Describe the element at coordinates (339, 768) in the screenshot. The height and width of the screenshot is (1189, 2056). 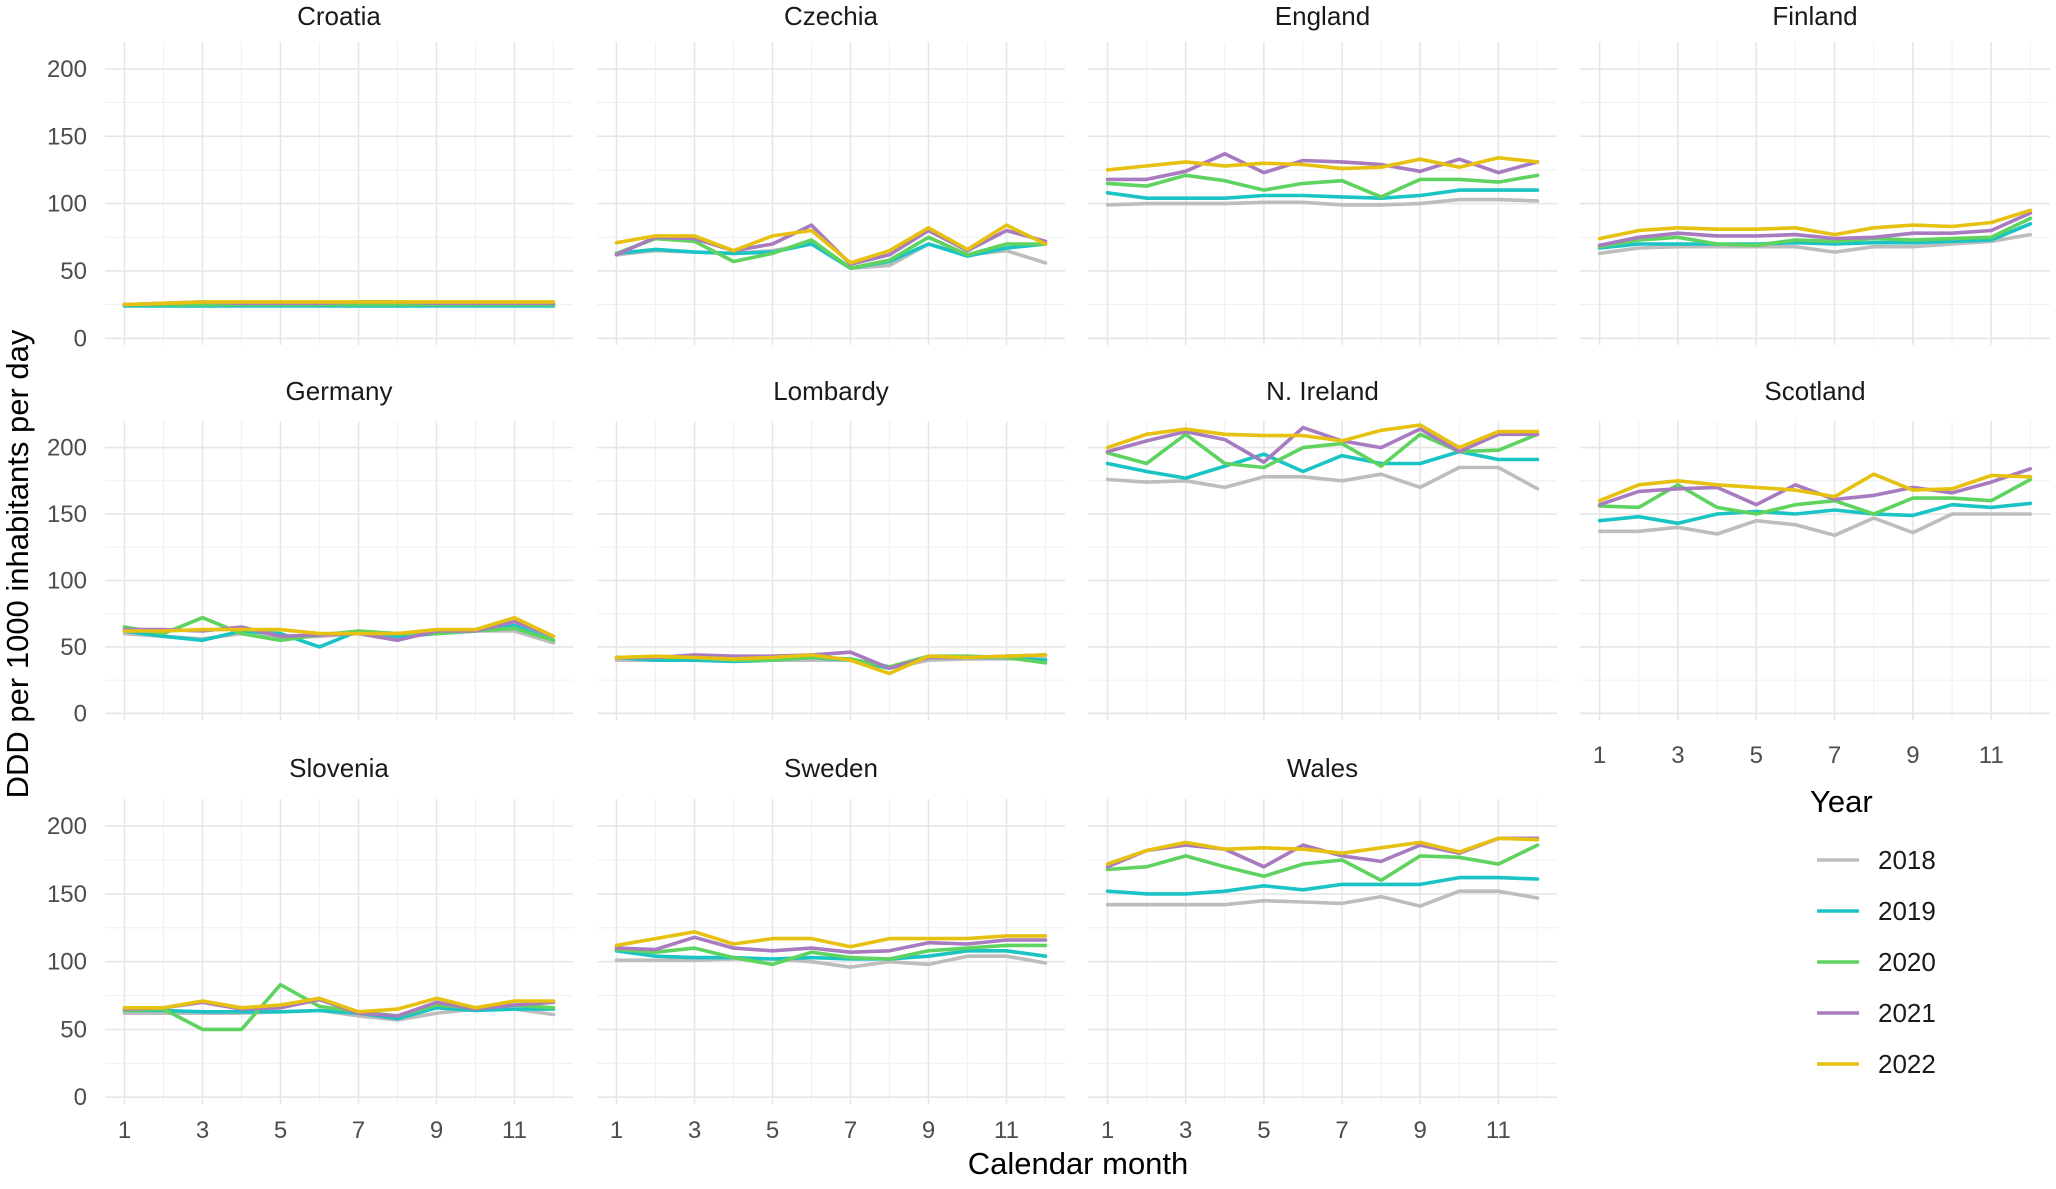
I see `facet-title: Slovenia` at that location.